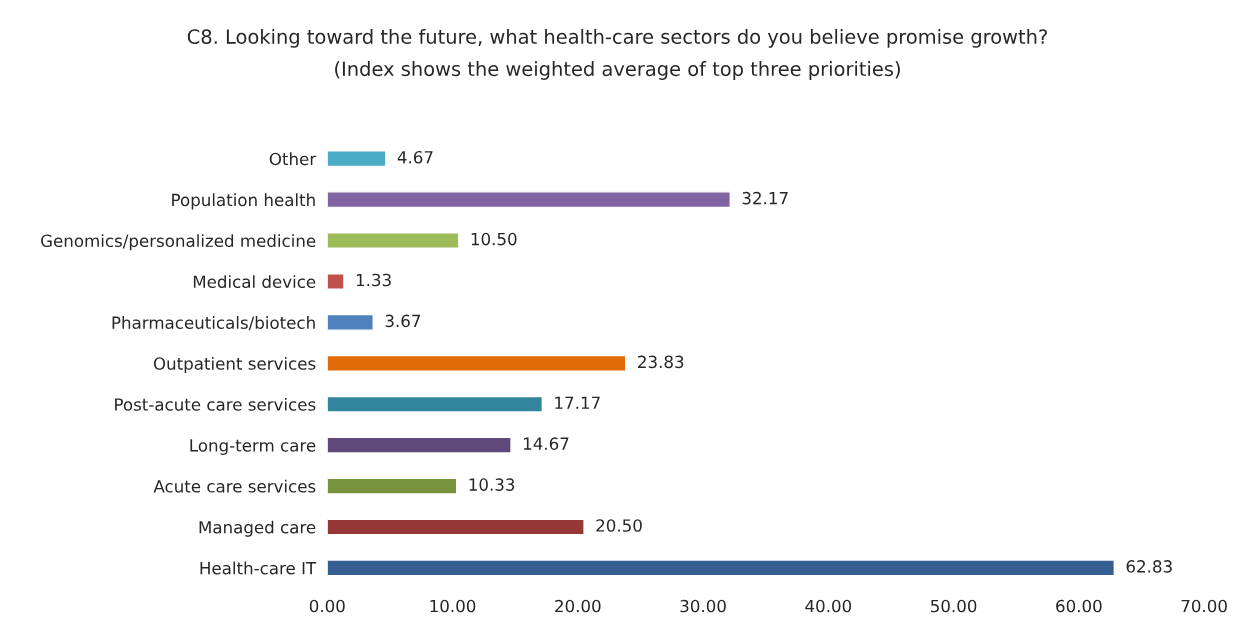 The height and width of the screenshot is (643, 1235). What do you see at coordinates (492, 484) in the screenshot?
I see `data-label: 10.33` at bounding box center [492, 484].